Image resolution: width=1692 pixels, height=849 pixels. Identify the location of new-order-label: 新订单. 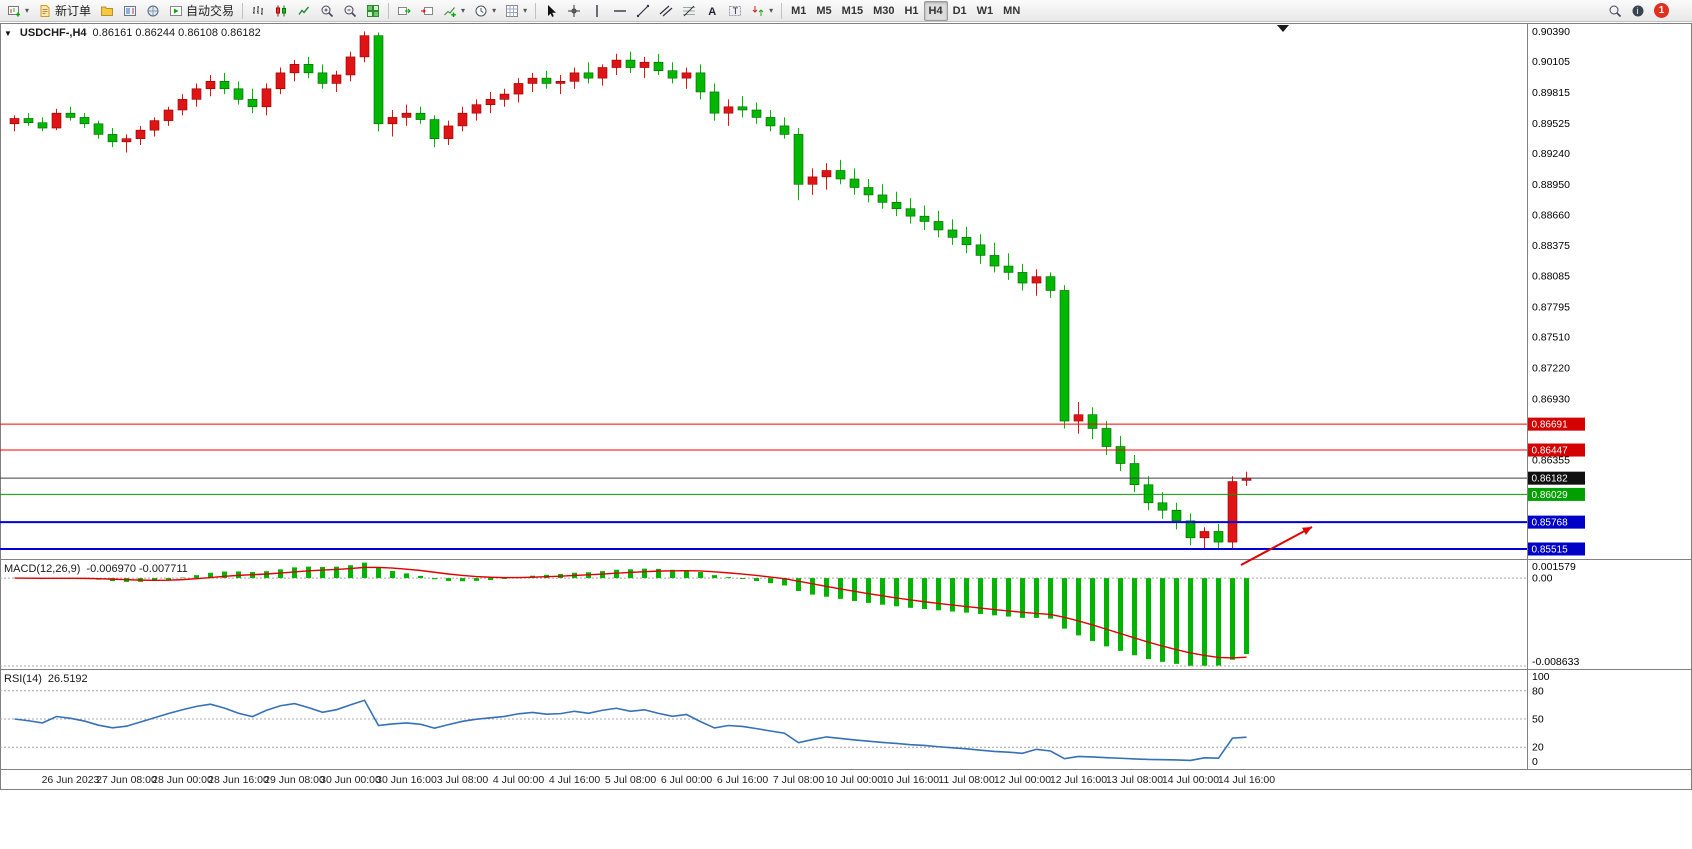
(73, 11).